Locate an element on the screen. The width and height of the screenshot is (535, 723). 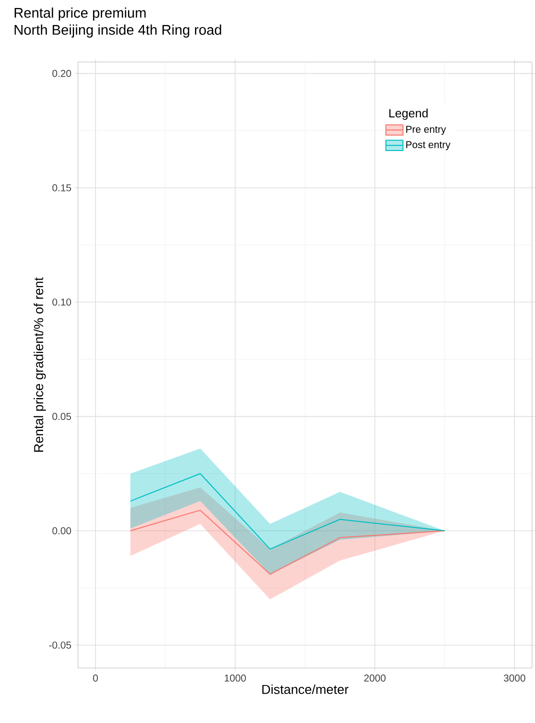
y-tick-label: 0.05 is located at coordinates (62, 416).